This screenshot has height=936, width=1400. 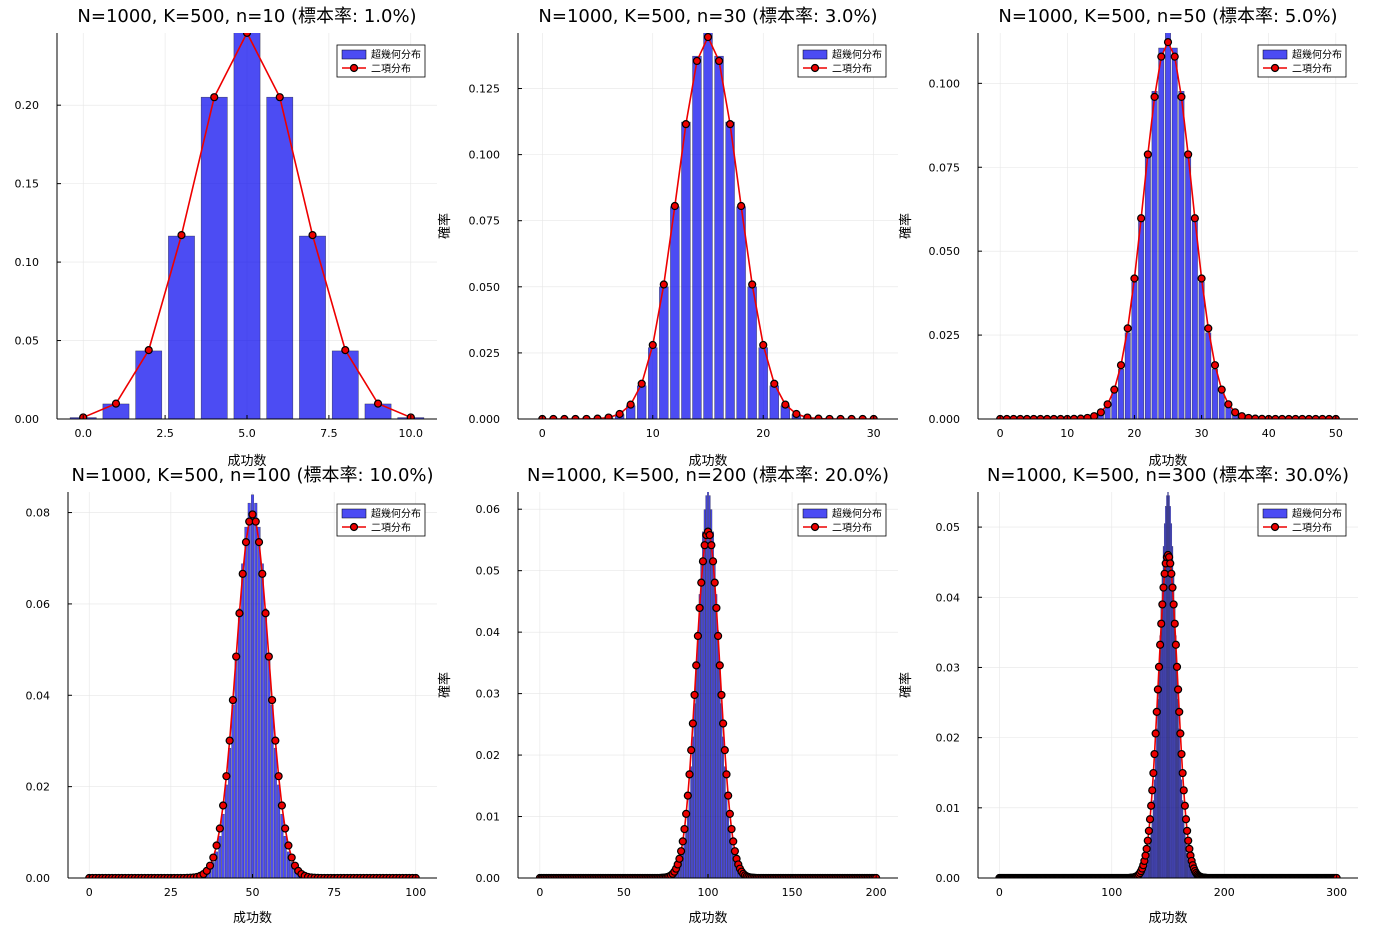 I want to click on series-binomial, so click(x=1168, y=714).